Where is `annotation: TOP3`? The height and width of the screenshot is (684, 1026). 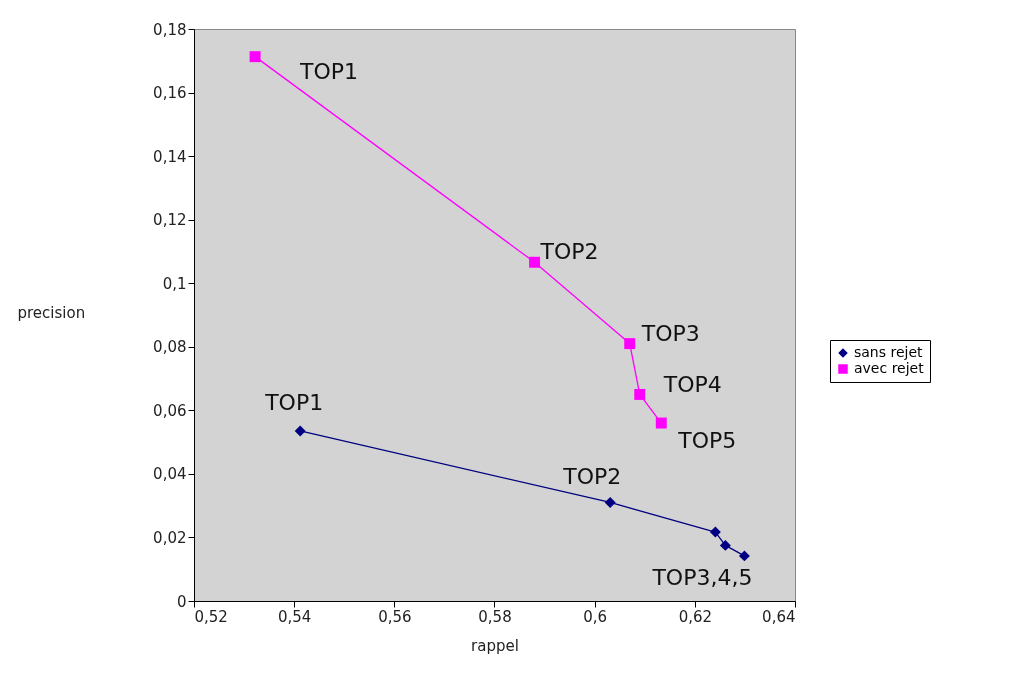 annotation: TOP3 is located at coordinates (670, 333).